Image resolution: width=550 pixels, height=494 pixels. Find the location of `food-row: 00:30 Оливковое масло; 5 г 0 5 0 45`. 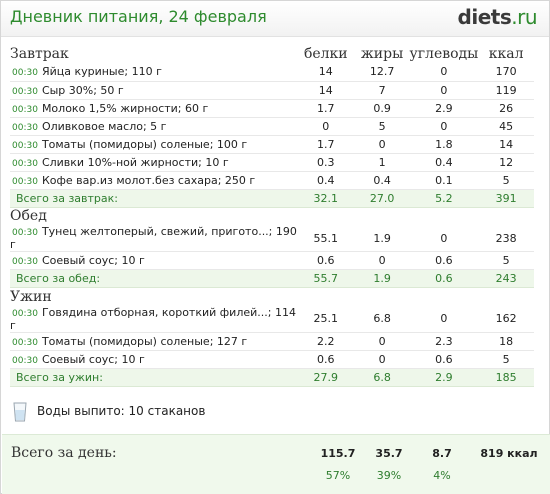

food-row: 00:30 Оливковое масло; 5 г 0 5 0 45 is located at coordinates (272, 126).